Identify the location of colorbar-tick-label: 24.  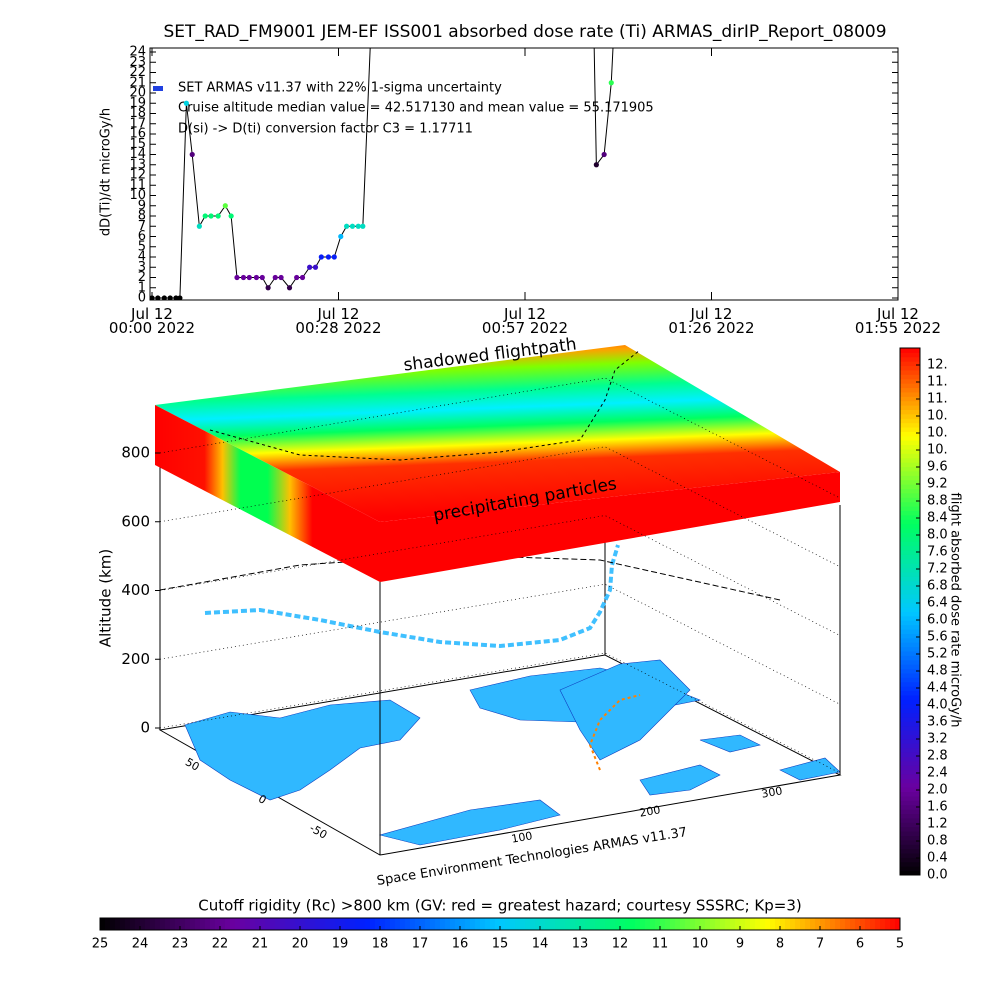
(140, 944).